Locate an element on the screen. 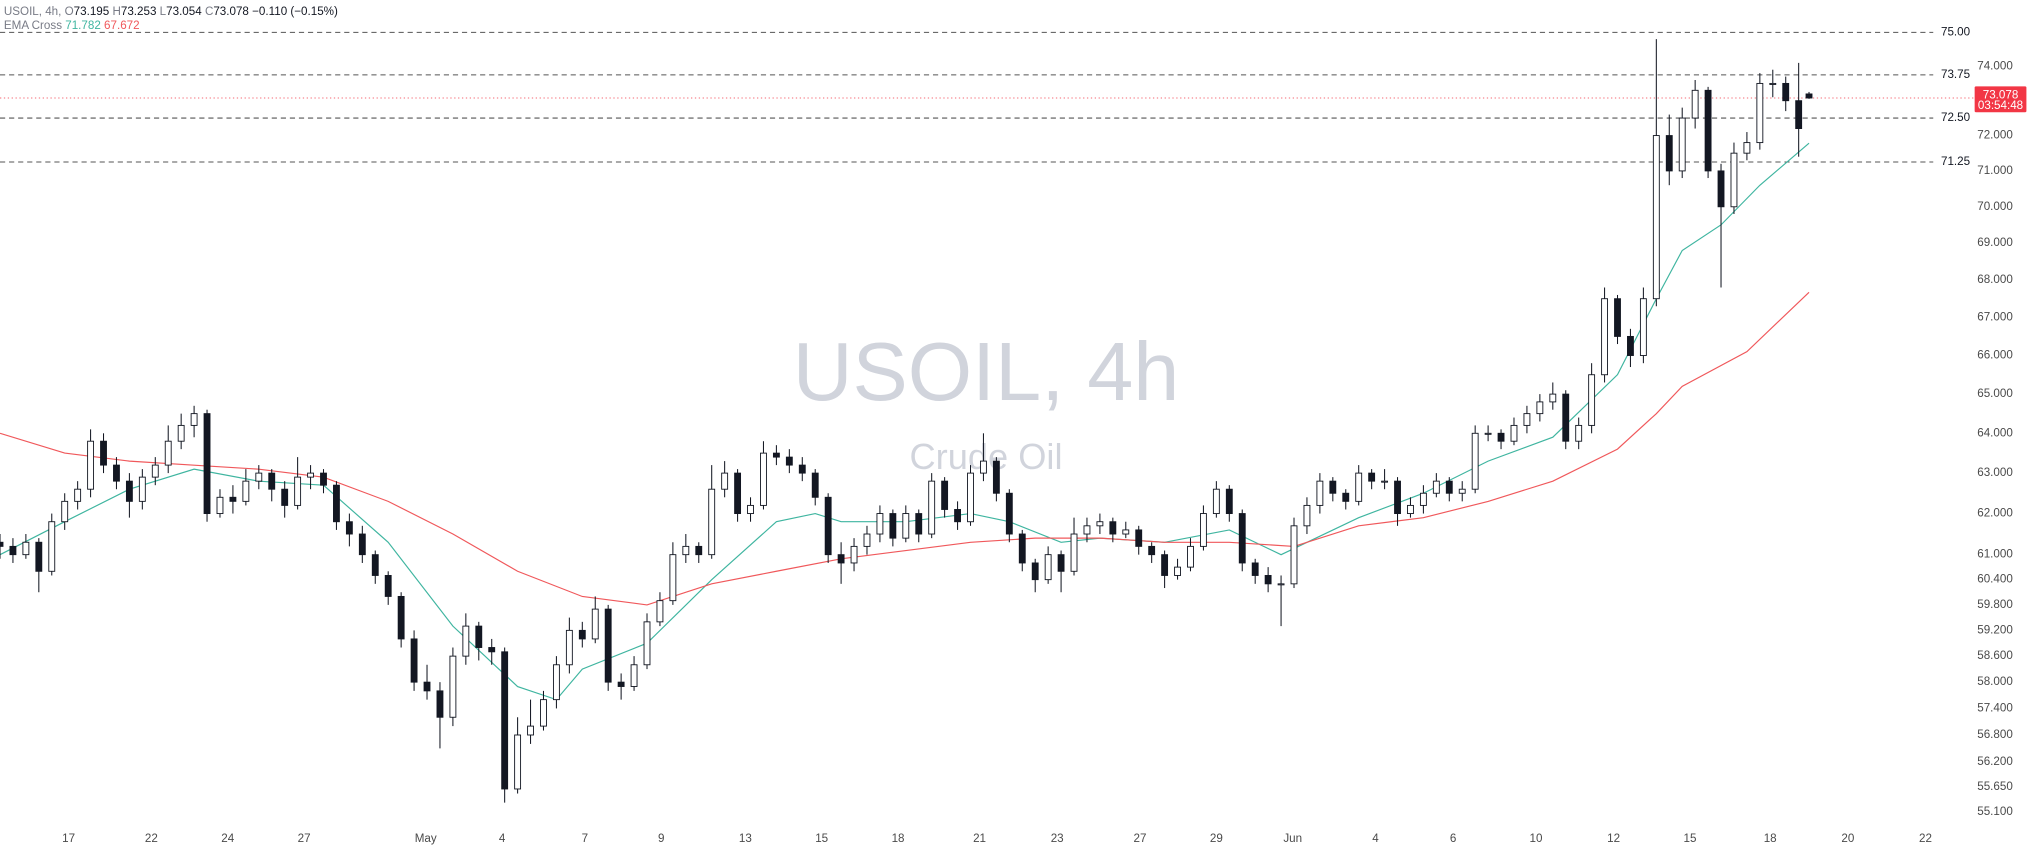  low-label: L is located at coordinates (163, 11).